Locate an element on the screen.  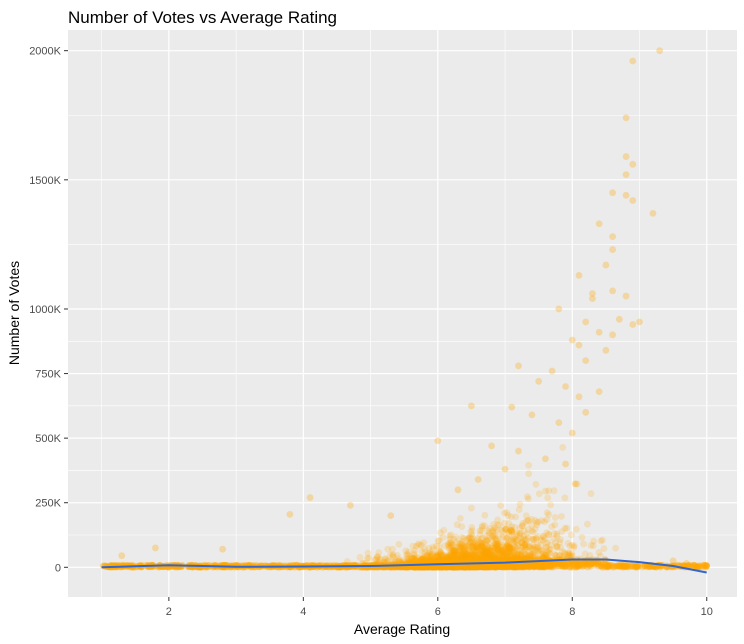
y-axis-title: Number of Votes is located at coordinates (14, 313).